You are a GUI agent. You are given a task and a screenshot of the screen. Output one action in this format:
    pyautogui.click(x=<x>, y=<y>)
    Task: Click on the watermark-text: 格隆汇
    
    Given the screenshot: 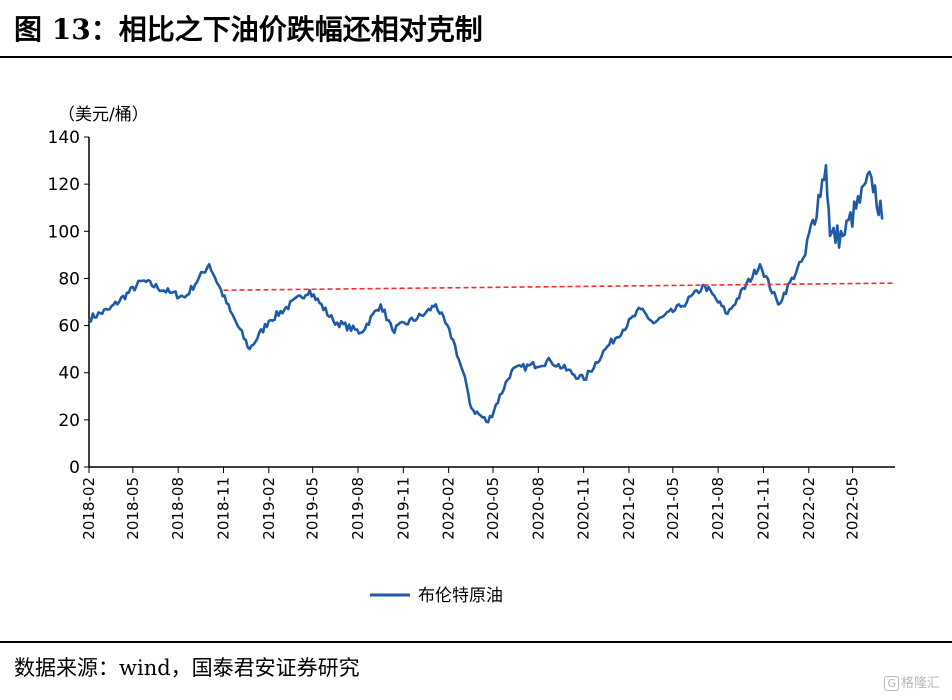 What is the action you would take?
    pyautogui.click(x=920, y=683)
    